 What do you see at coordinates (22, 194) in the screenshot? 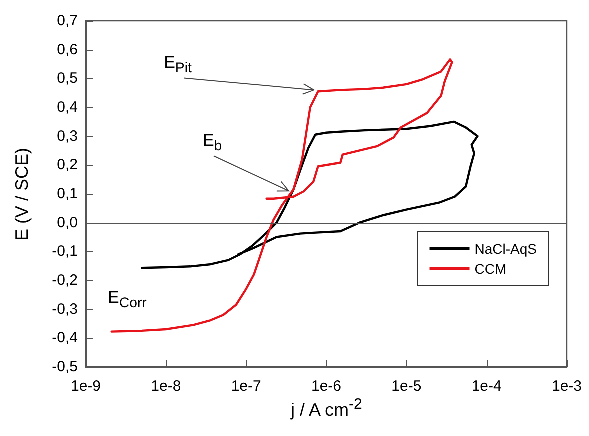
I see `y-axis-title: E (V / SCE)` at bounding box center [22, 194].